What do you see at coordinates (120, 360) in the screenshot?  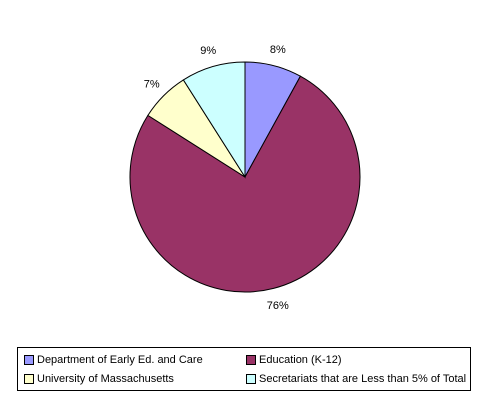 I see `legend-label: Department of Early Ed. and Care` at bounding box center [120, 360].